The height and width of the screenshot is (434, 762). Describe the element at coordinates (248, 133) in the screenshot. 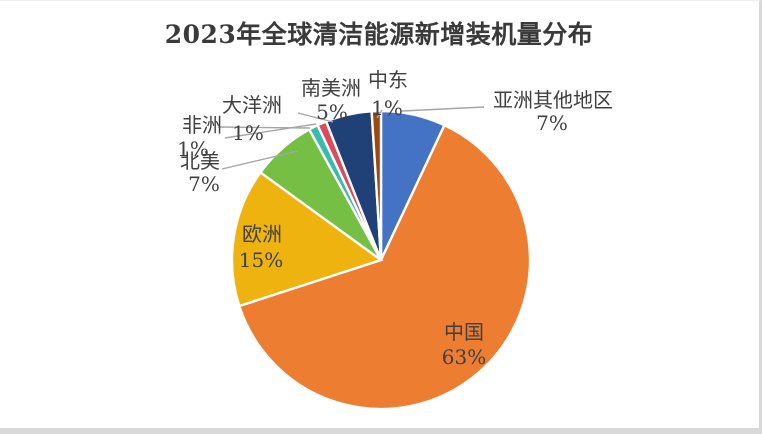

I see `slice-label-oceania-value: 1%` at that location.